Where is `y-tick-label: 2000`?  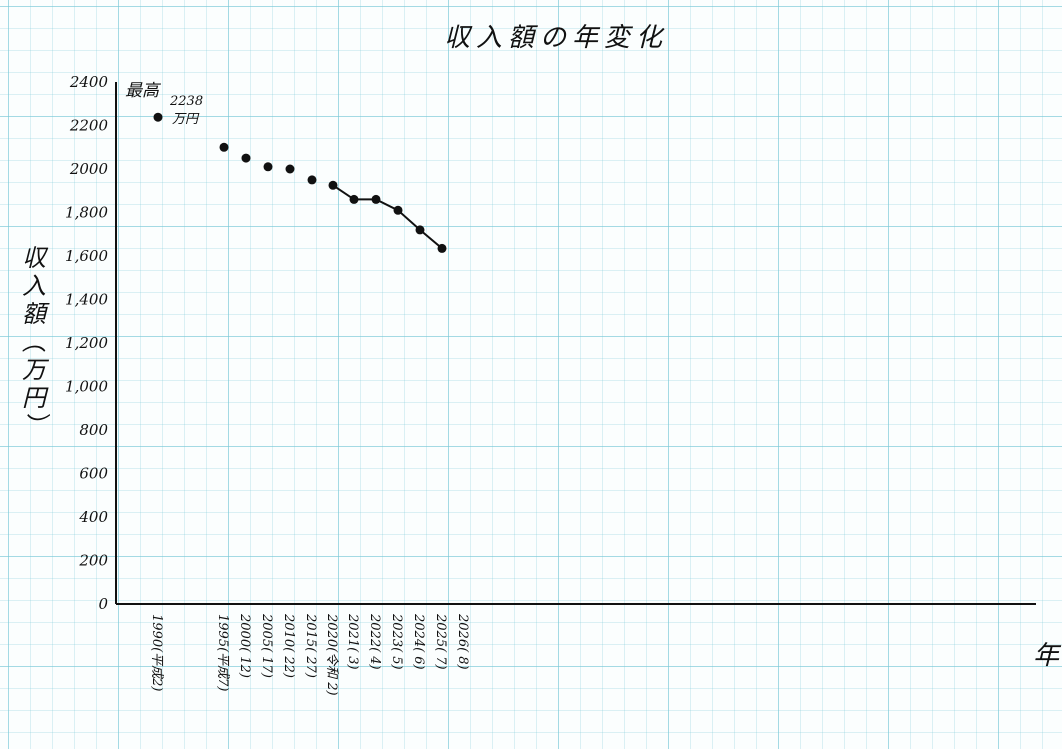
y-tick-label: 2000 is located at coordinates (89, 169).